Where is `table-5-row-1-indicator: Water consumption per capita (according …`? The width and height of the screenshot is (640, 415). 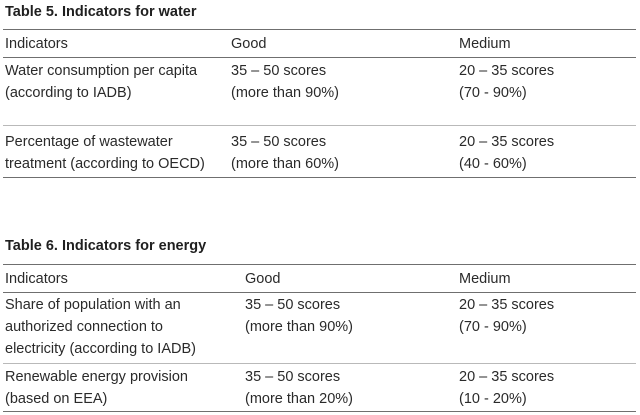 table-5-row-1-indicator: Water consumption per capita (according … is located at coordinates (101, 82).